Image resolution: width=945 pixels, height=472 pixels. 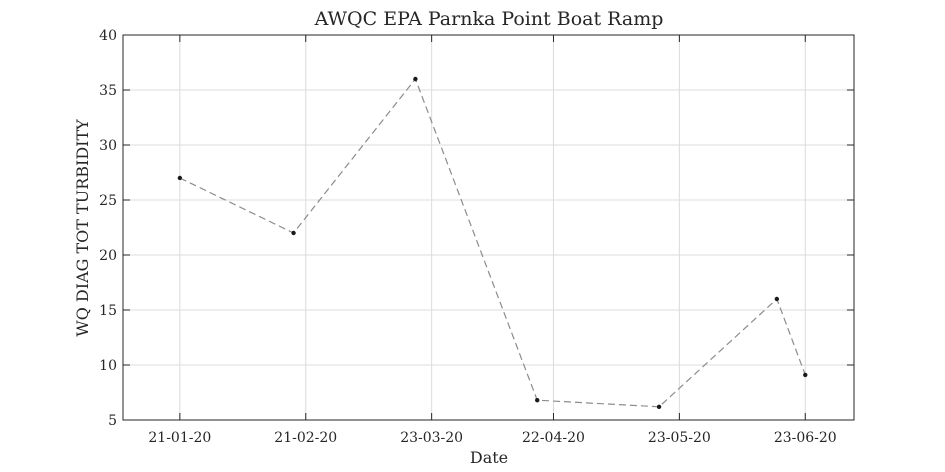 What do you see at coordinates (108, 146) in the screenshot?
I see `y-tick-label: 30` at bounding box center [108, 146].